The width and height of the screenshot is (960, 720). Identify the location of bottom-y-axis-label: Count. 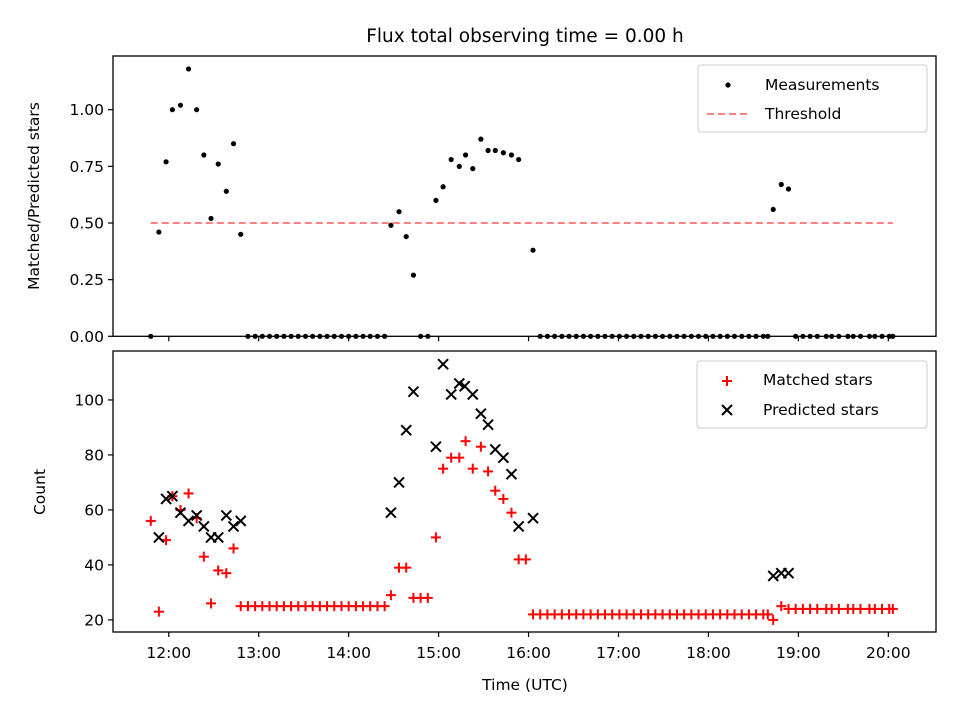
(40, 492).